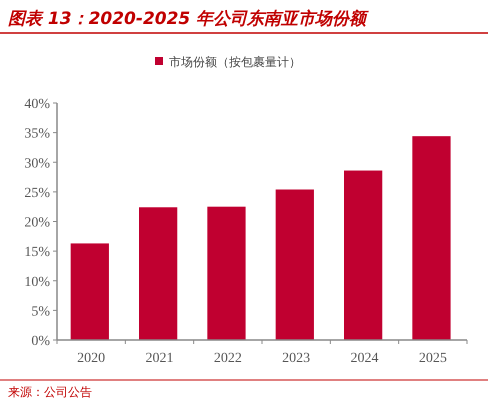  What do you see at coordinates (364, 358) in the screenshot?
I see `x-tick-label: 2024` at bounding box center [364, 358].